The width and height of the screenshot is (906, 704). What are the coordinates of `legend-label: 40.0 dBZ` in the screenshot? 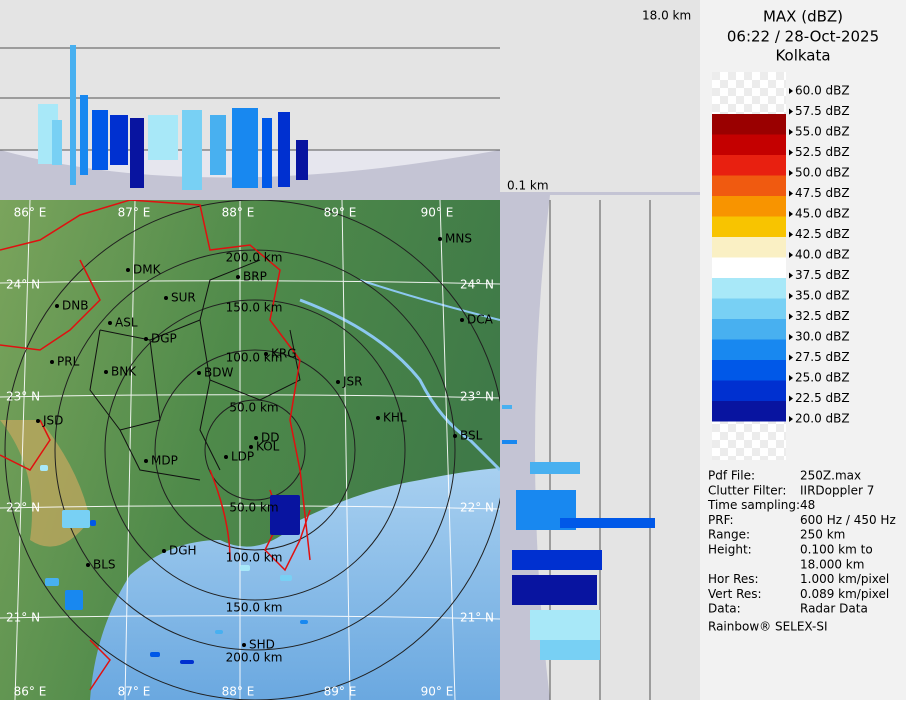 It's located at (822, 255).